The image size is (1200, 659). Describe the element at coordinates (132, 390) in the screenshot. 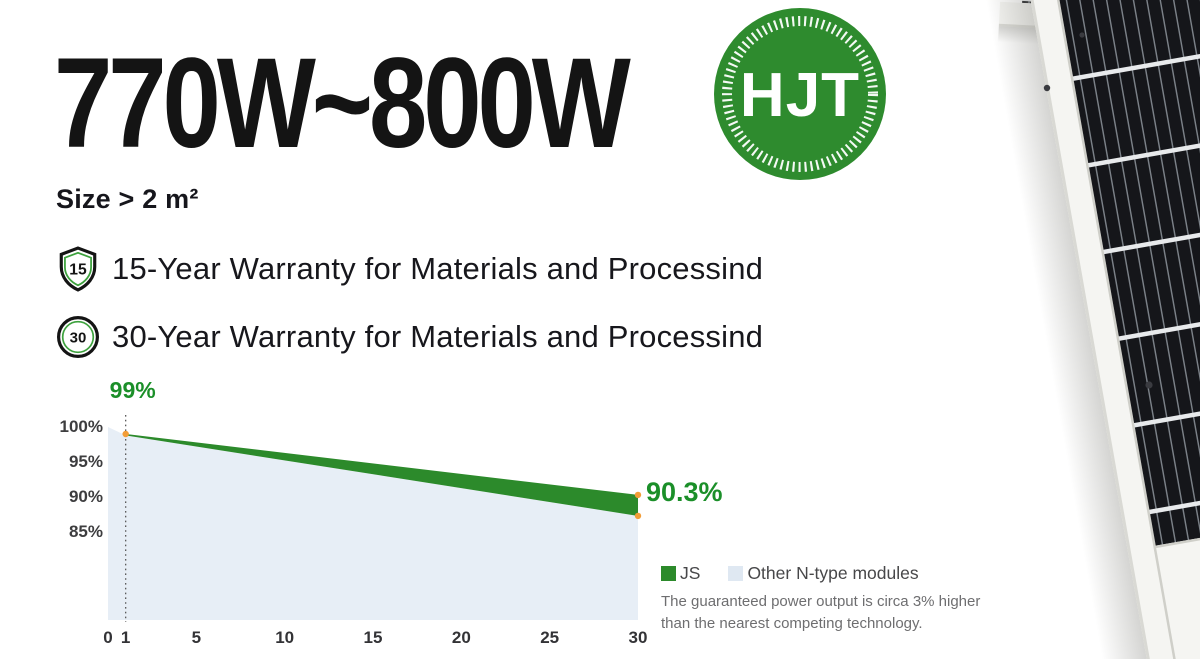

I see `annotation-99pct: 99%` at that location.